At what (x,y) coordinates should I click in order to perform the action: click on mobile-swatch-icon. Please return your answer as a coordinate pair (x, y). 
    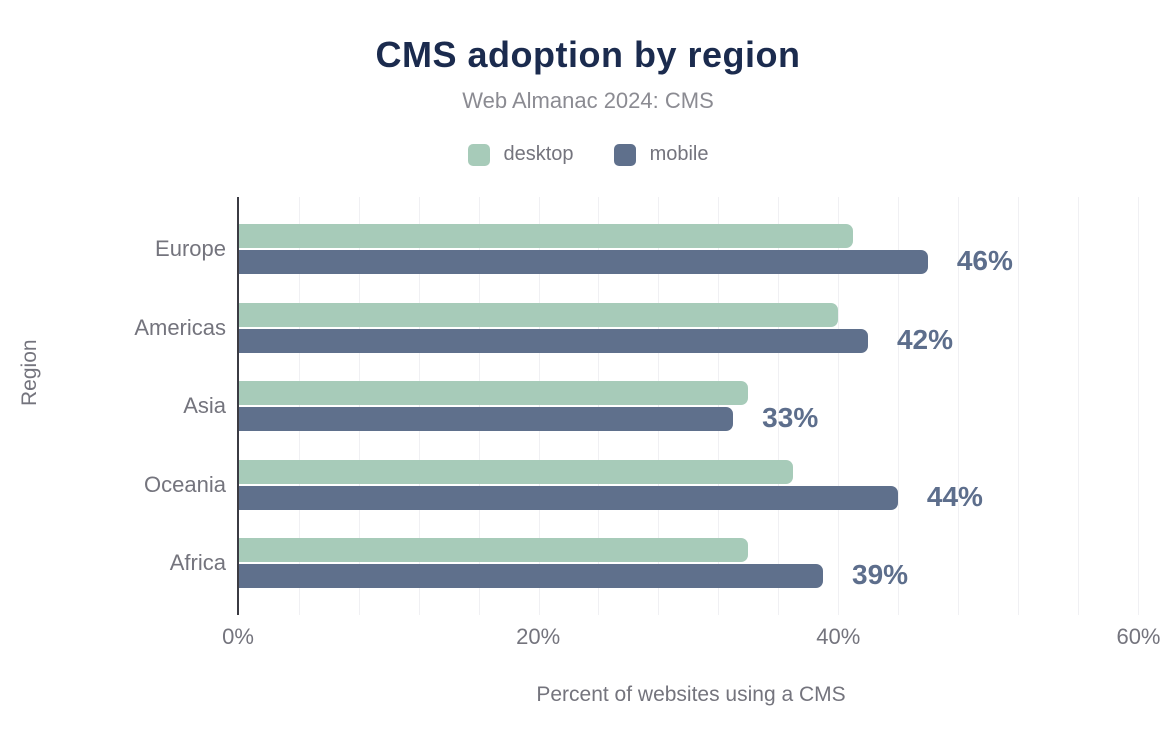
    Looking at the image, I should click on (624, 154).